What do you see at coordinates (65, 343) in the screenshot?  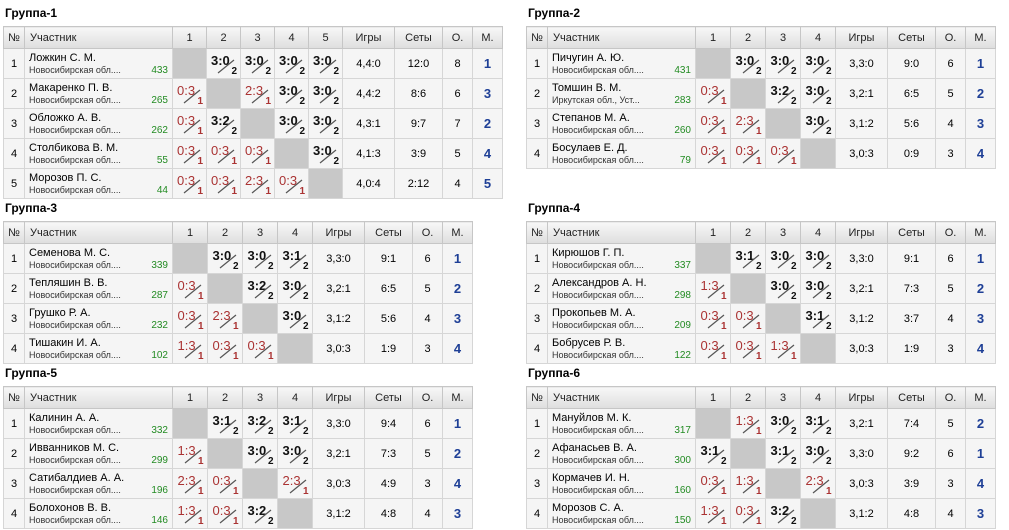 I see `player-name: Тишакин И. А.` at bounding box center [65, 343].